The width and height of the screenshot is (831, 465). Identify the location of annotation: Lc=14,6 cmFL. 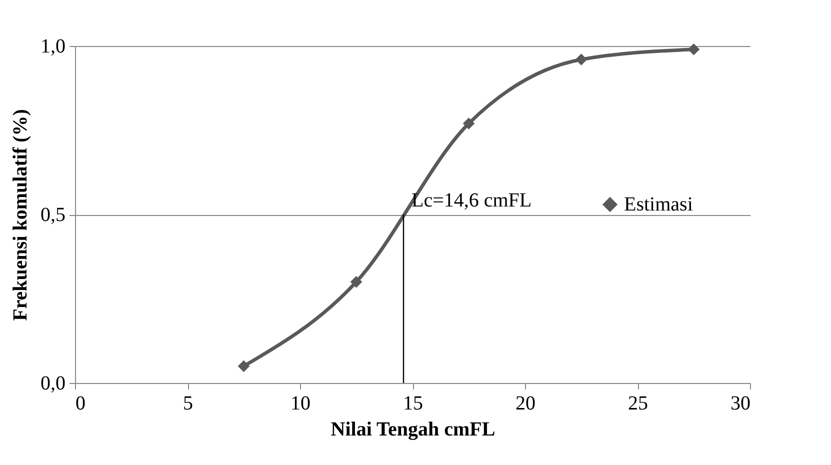
(472, 201).